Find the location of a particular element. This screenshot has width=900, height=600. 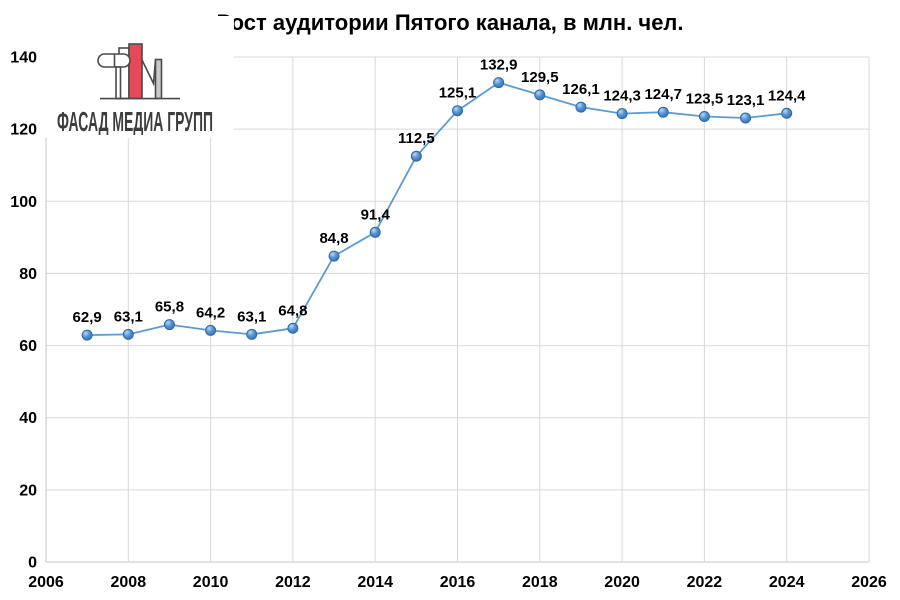

data-point-label: 112,5 is located at coordinates (416, 138).